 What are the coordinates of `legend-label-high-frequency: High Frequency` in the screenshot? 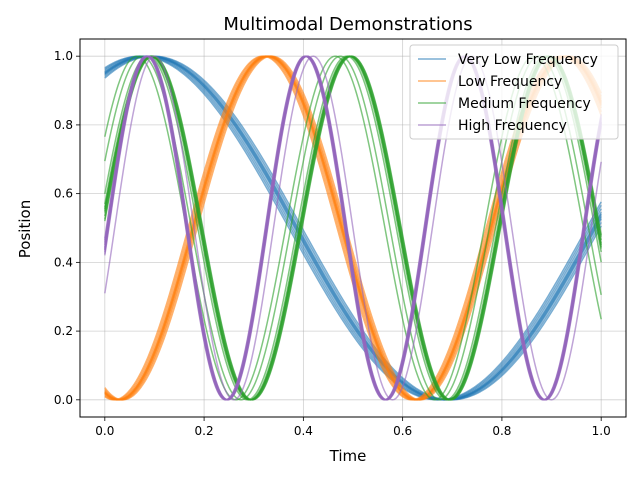 It's located at (512, 126).